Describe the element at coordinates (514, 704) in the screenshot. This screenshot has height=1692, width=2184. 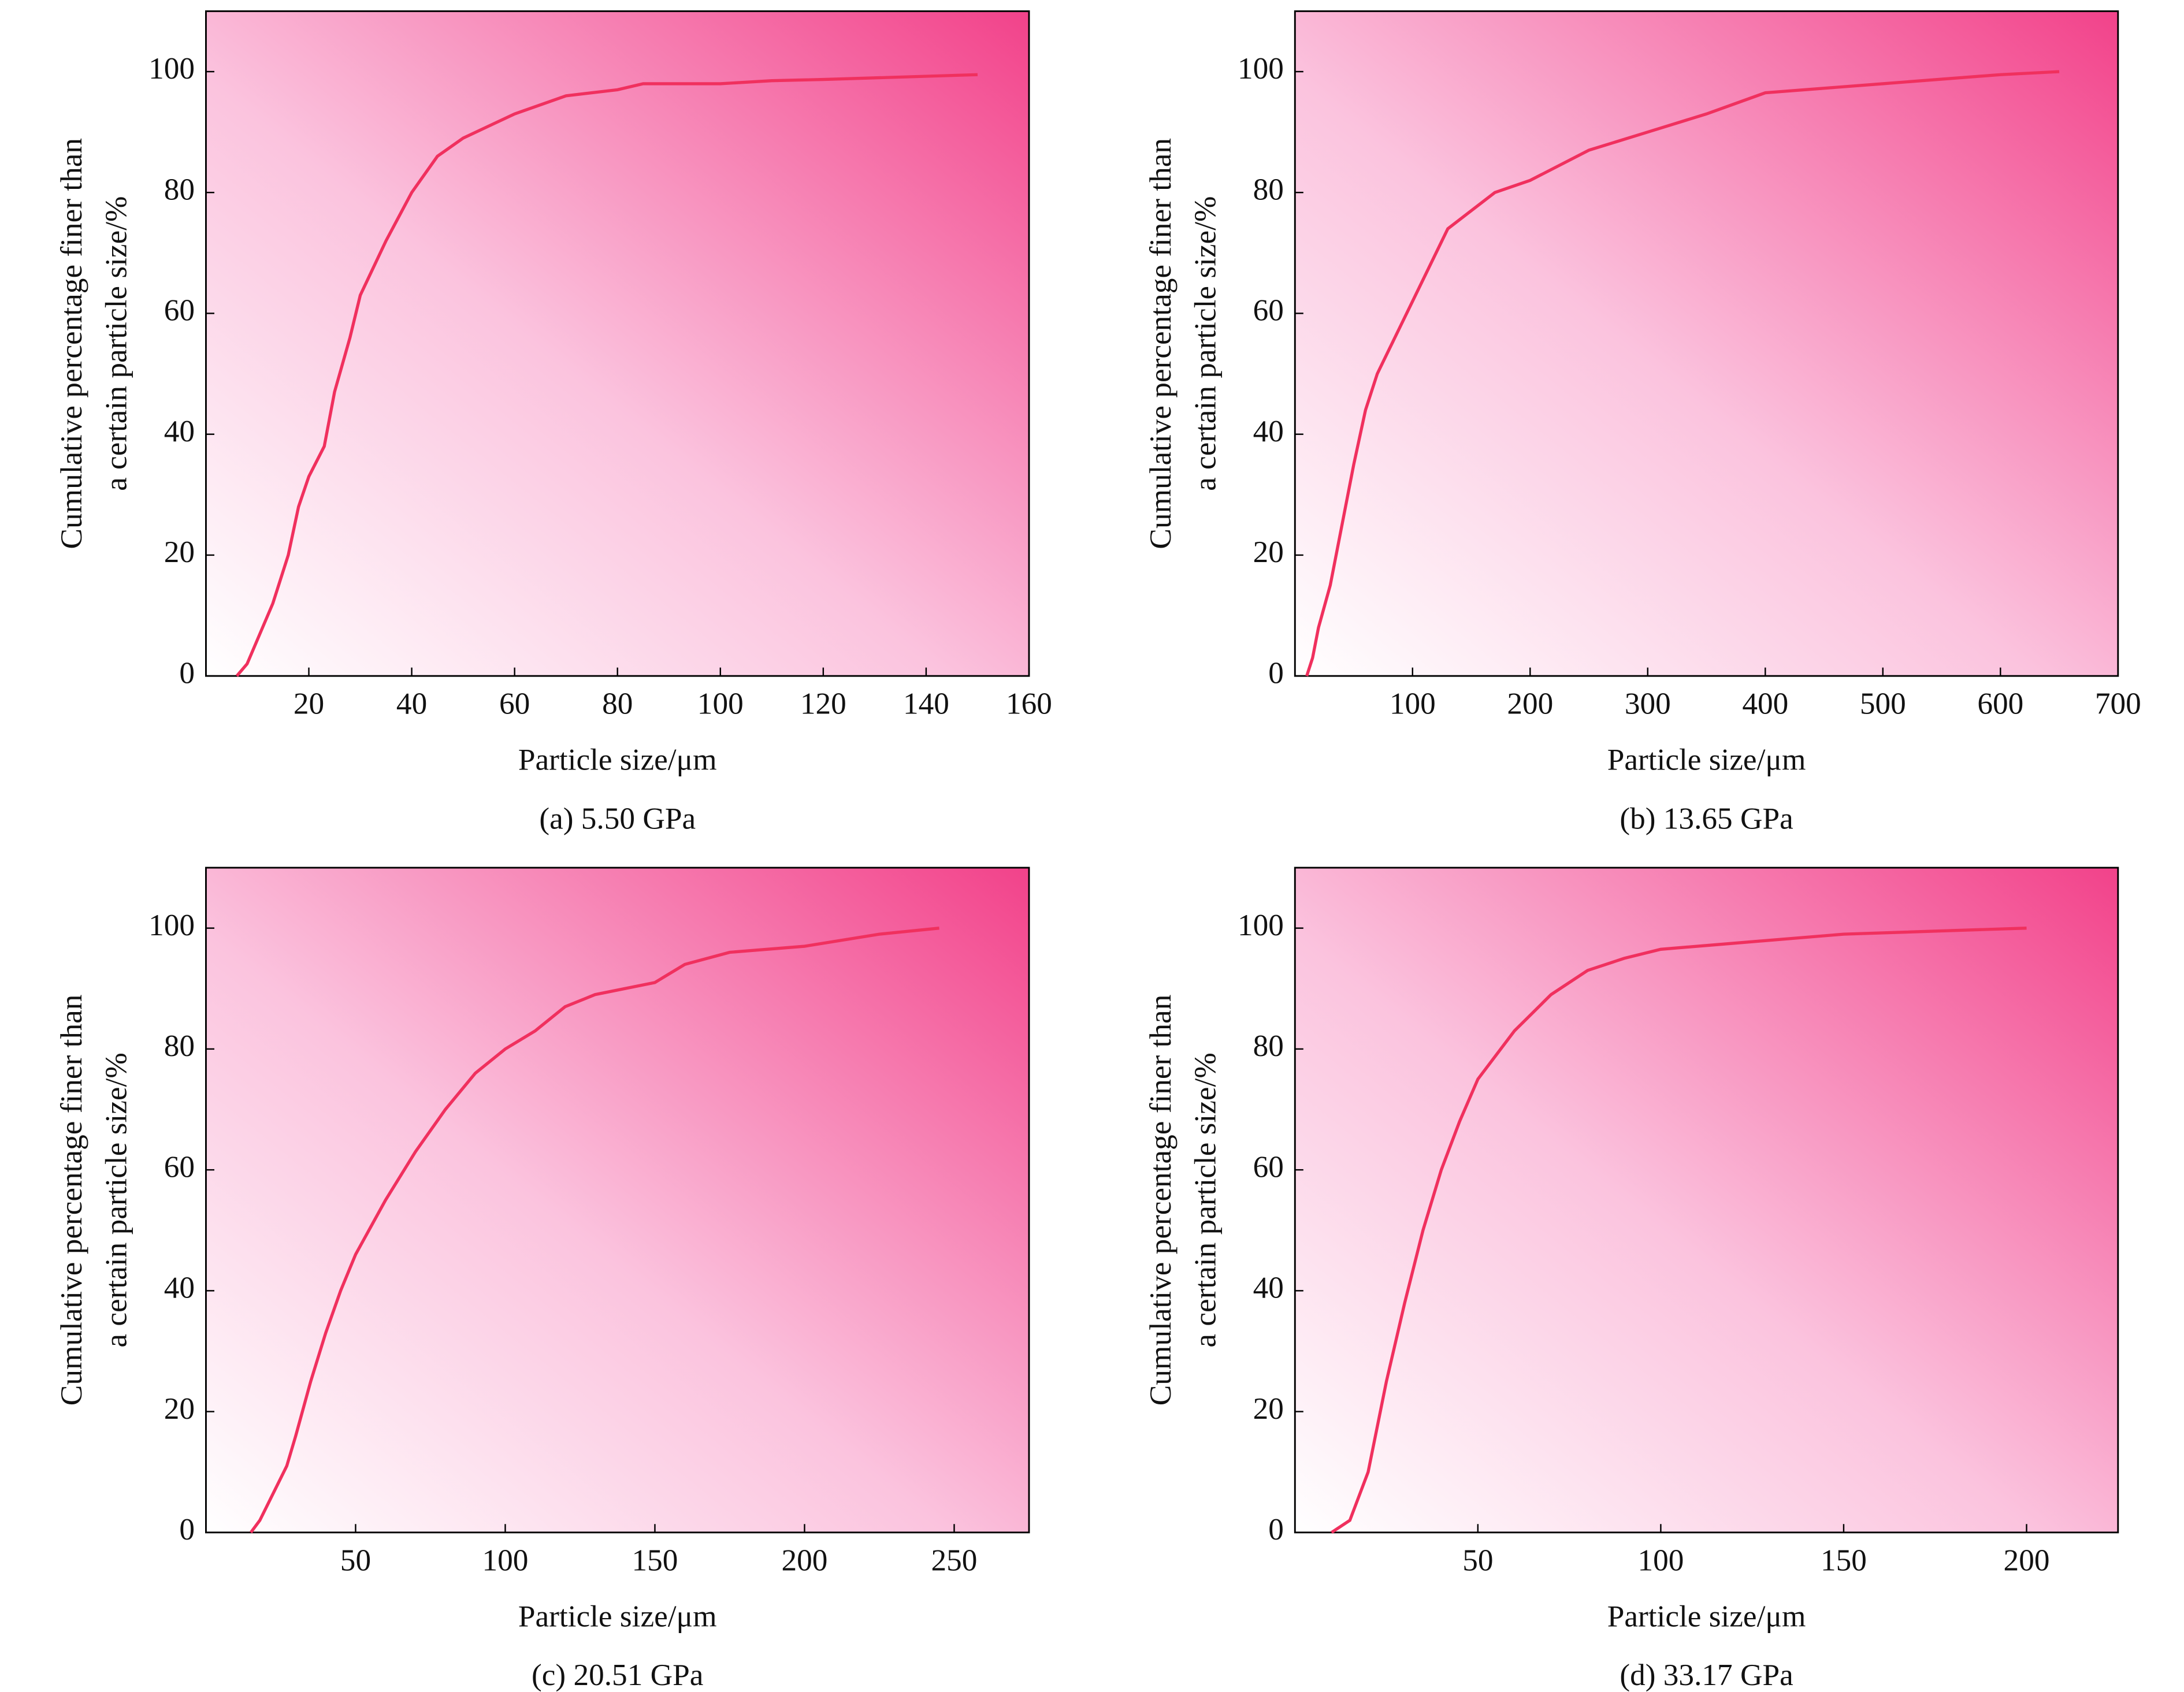
I see `x-tick-label: 60` at that location.